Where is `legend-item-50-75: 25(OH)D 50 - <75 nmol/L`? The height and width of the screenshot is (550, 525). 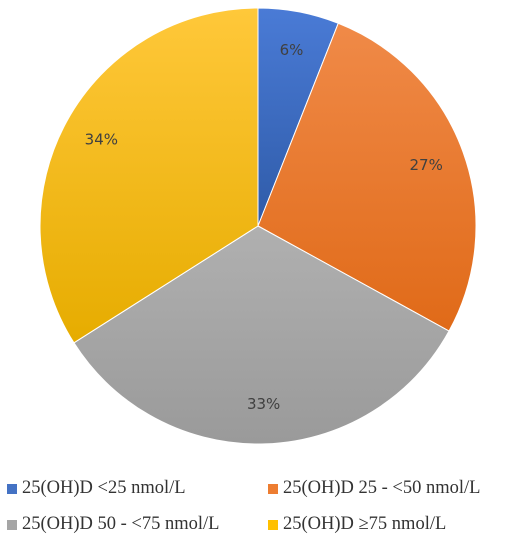 legend-item-50-75: 25(OH)D 50 - <75 nmol/L is located at coordinates (113, 524).